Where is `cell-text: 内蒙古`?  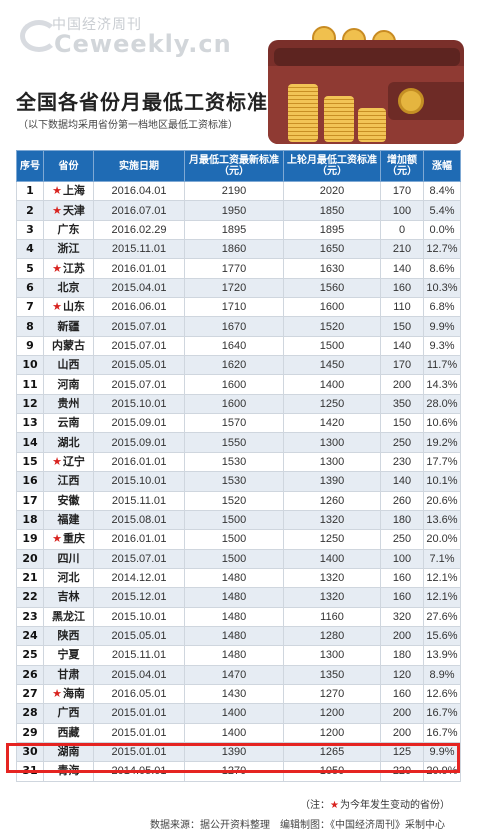
cell-text: 内蒙古 is located at coordinates (68, 345).